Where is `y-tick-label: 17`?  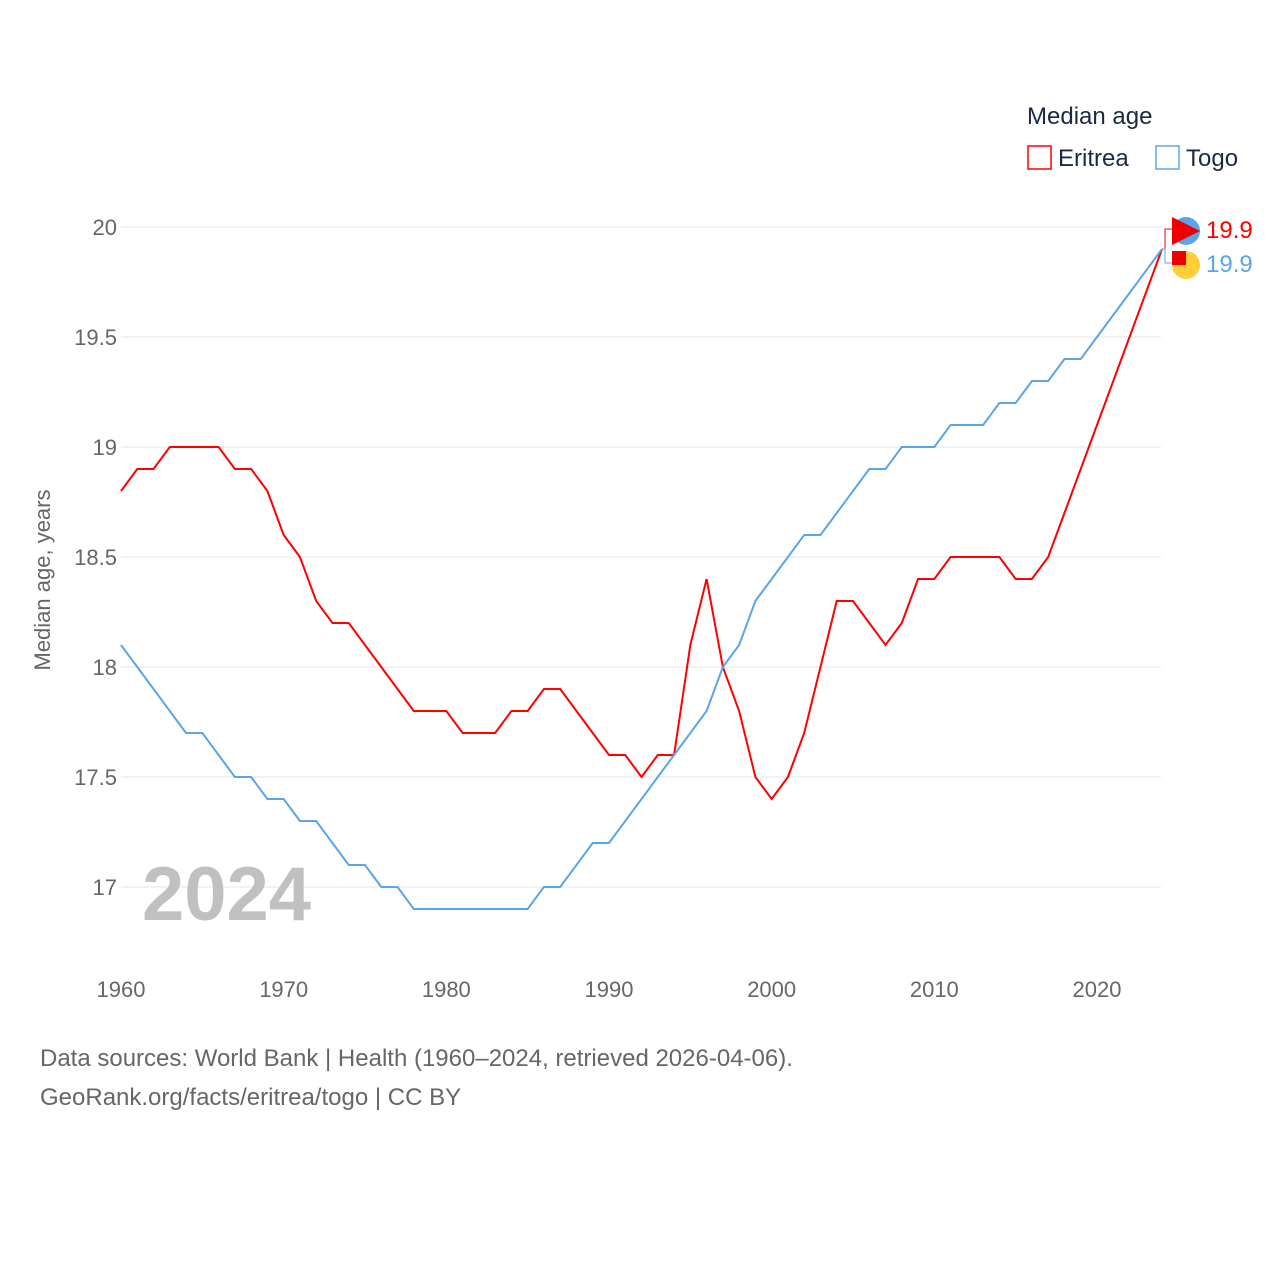 y-tick-label: 17 is located at coordinates (105, 887).